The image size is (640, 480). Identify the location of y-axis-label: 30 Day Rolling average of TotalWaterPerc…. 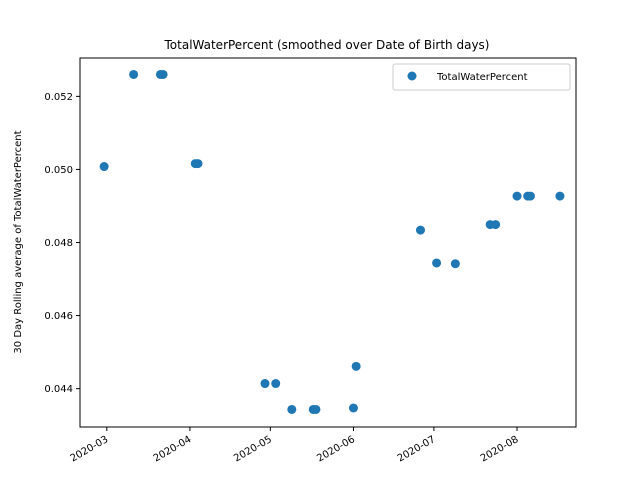
(18, 241).